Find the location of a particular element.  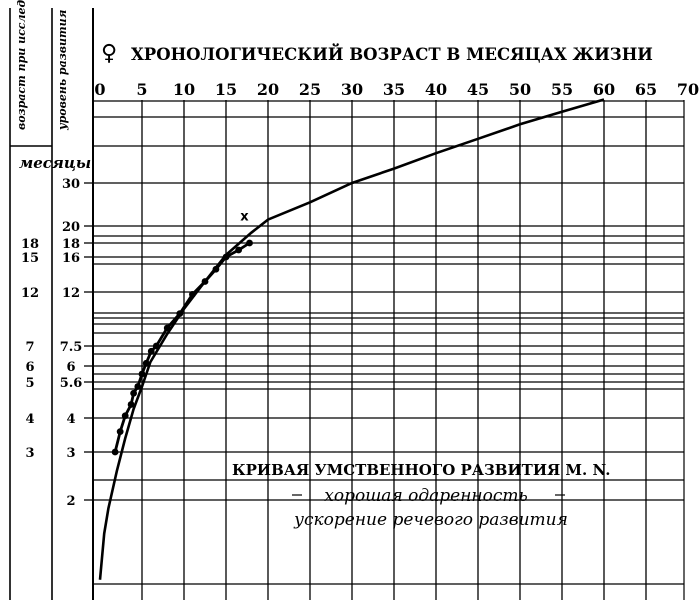

x-tick-label-40: 40 is located at coordinates (436, 89).